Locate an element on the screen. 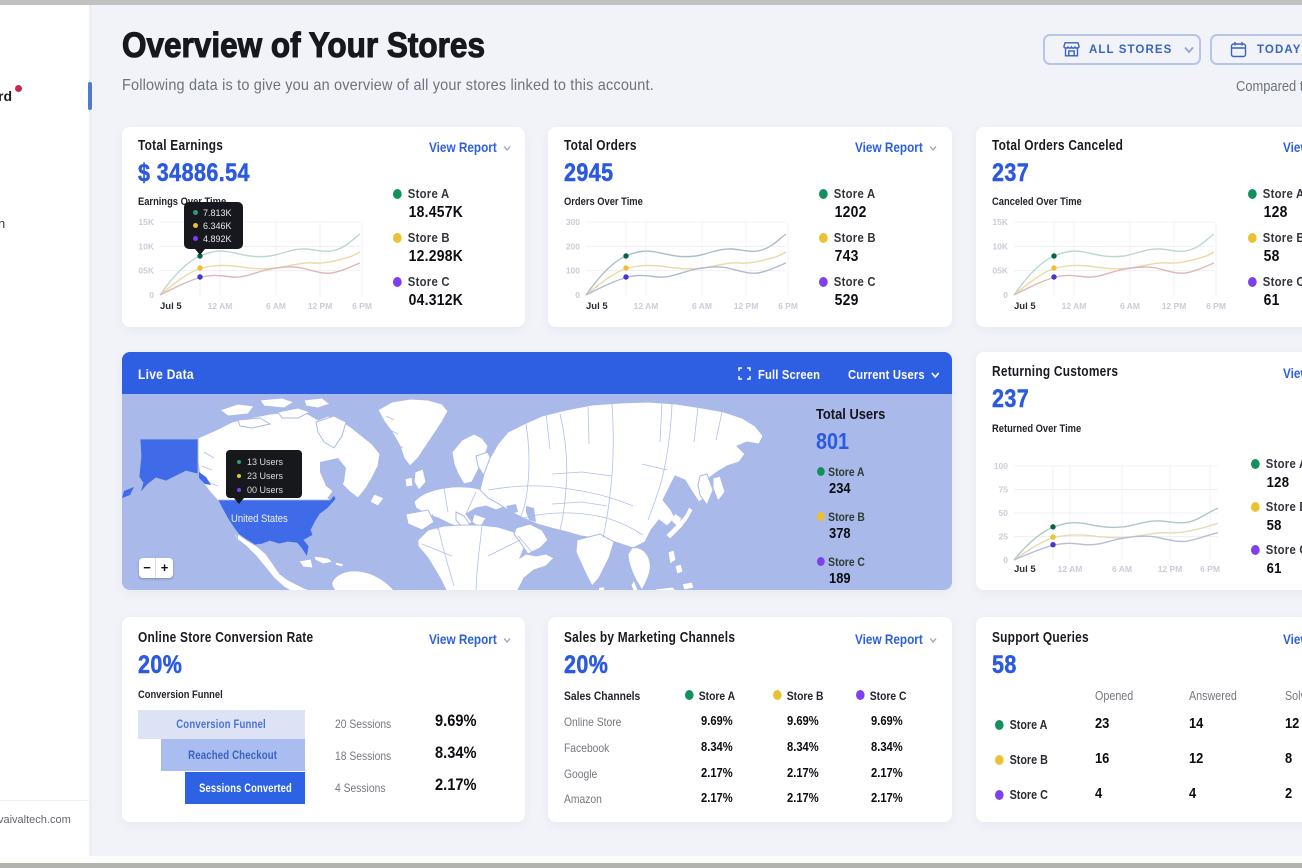  svg-text: 25 is located at coordinates (1004, 537).